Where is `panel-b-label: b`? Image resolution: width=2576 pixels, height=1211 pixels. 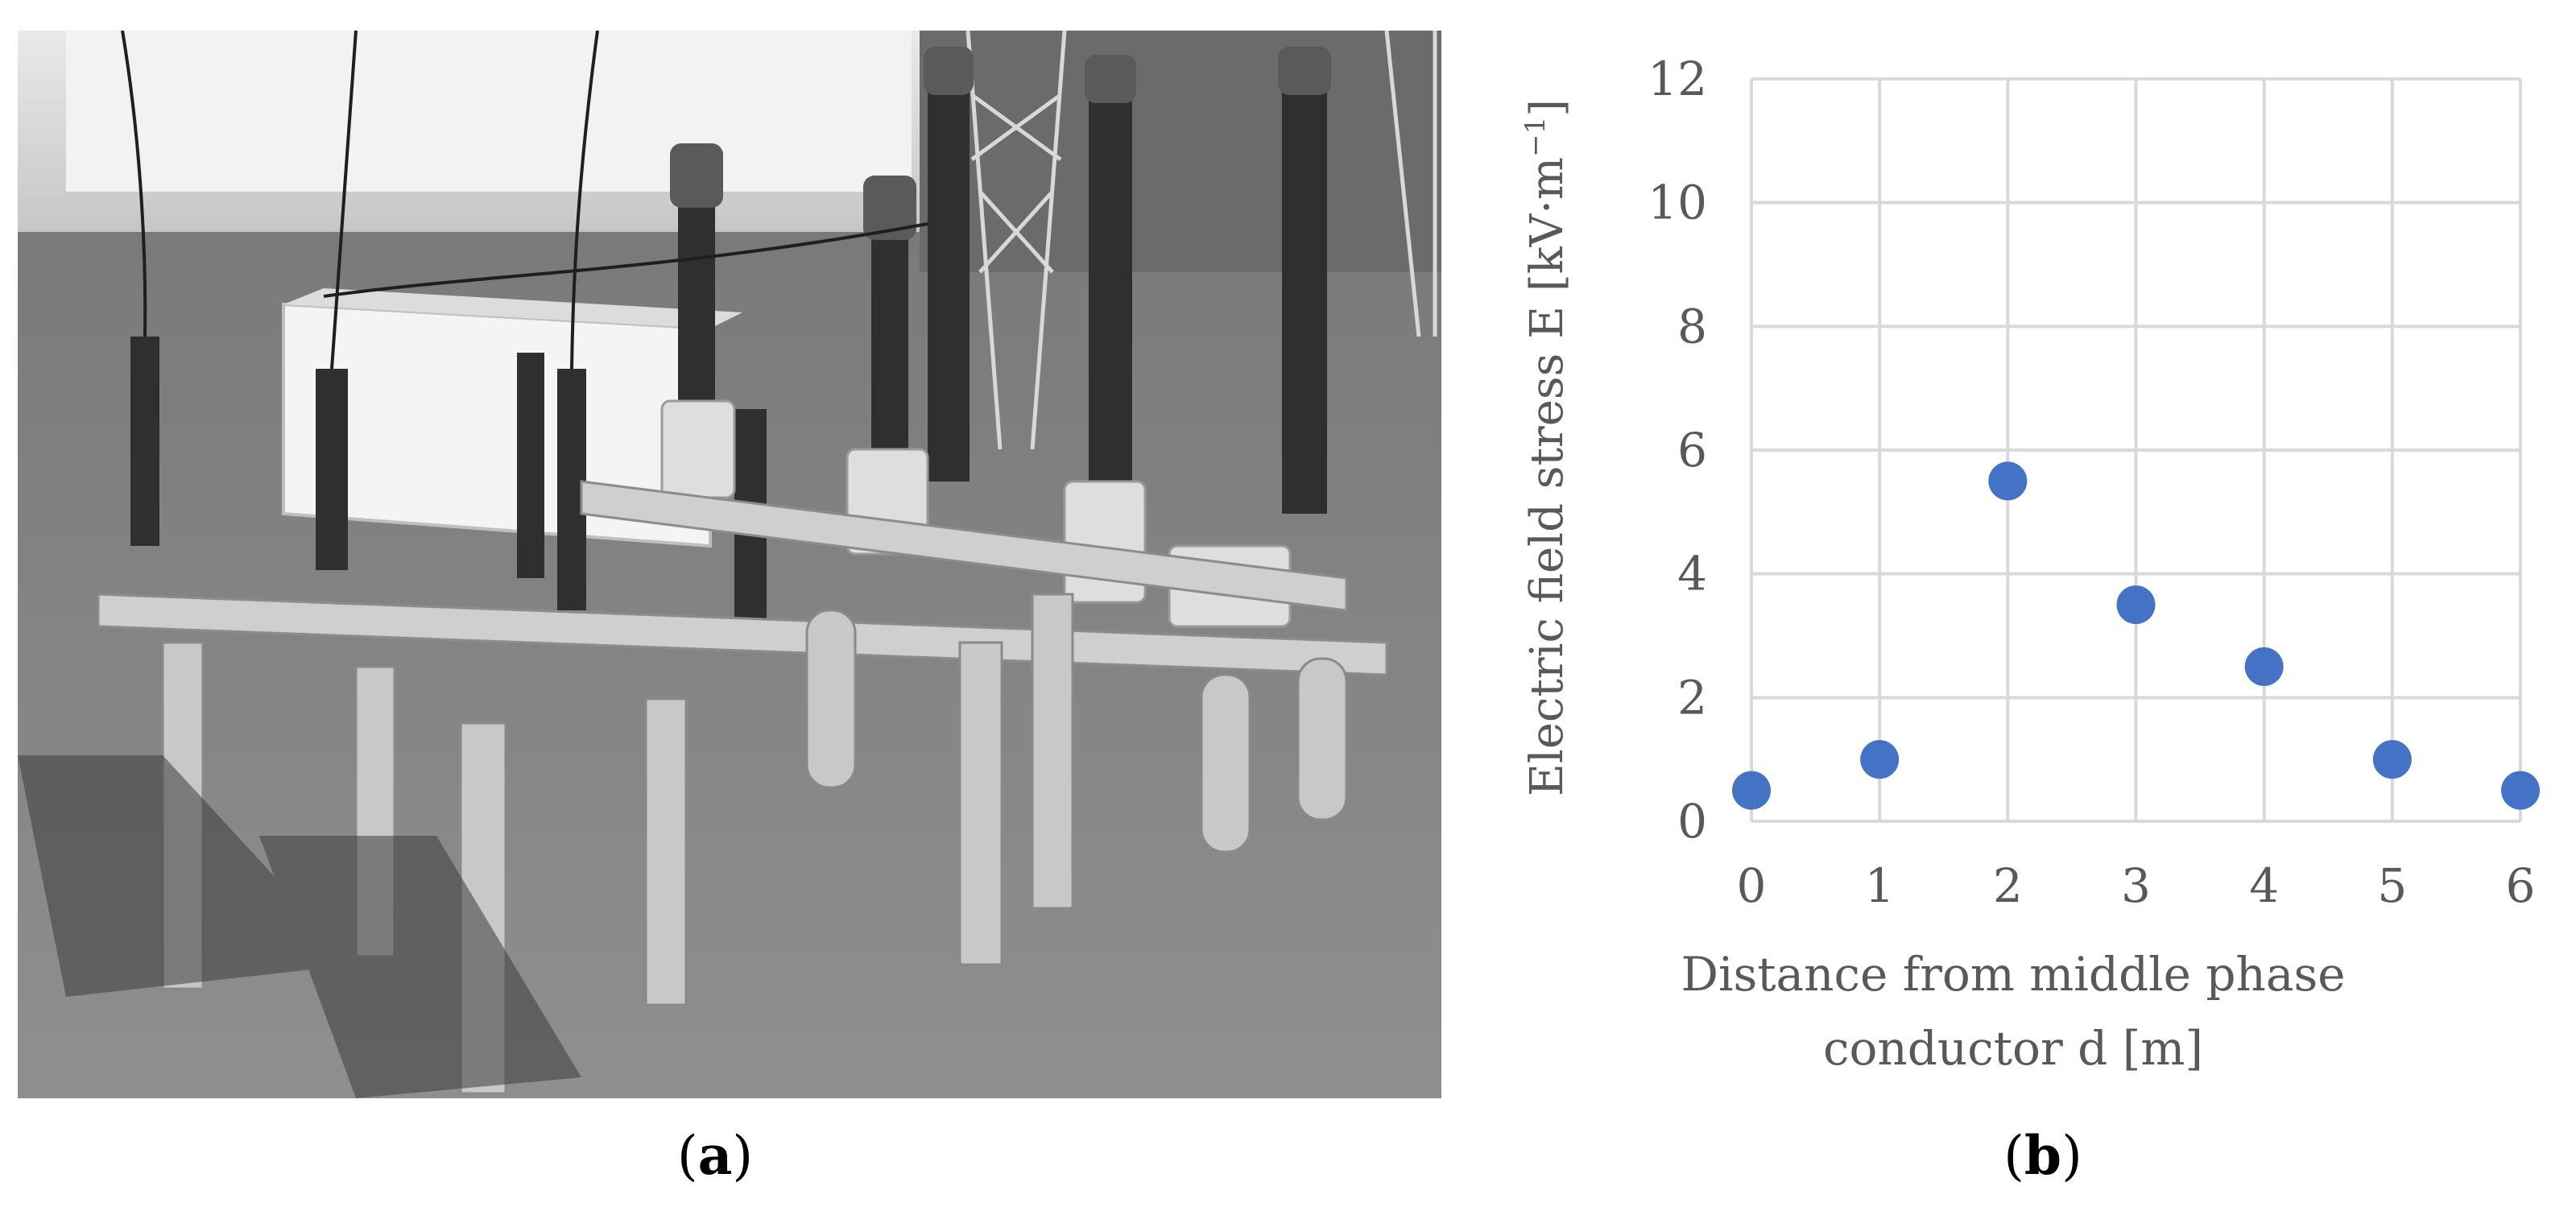 panel-b-label: b is located at coordinates (2043, 1155).